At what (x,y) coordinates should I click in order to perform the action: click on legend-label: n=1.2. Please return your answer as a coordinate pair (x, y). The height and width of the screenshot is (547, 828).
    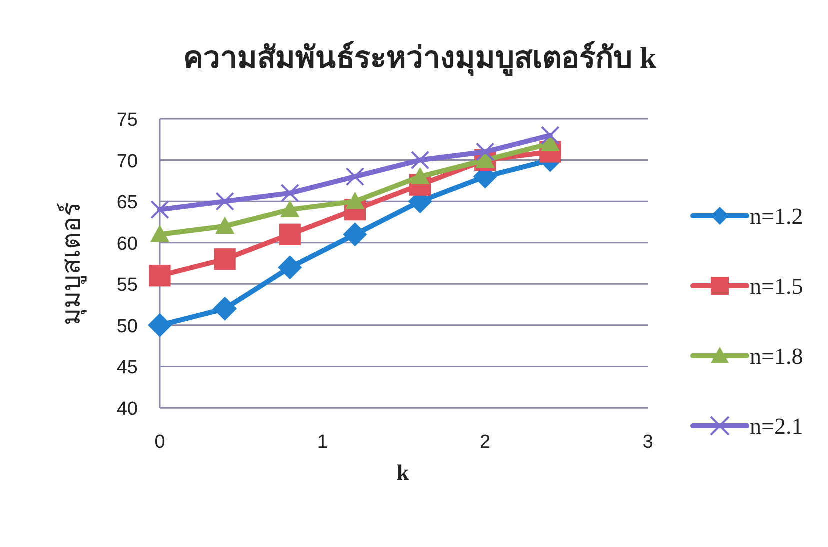
    Looking at the image, I should click on (777, 216).